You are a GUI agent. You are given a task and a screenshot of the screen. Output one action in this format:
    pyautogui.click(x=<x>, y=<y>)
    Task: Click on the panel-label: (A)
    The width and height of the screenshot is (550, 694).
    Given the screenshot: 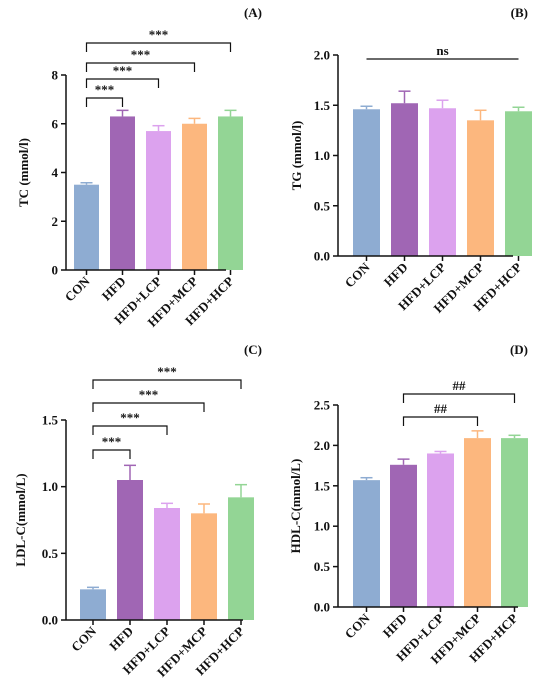 What is the action you would take?
    pyautogui.click(x=253, y=12)
    